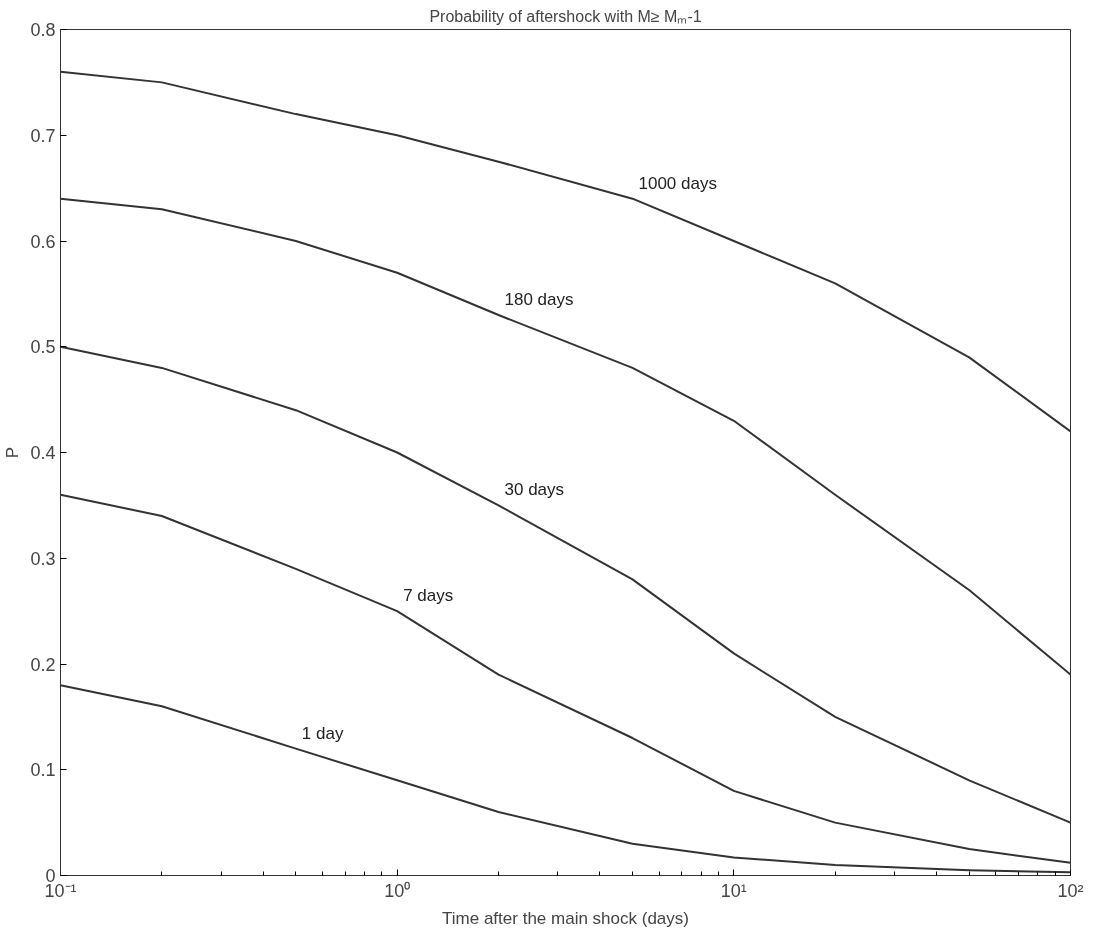  I want to click on y-tick-label: 0.5, so click(43, 347).